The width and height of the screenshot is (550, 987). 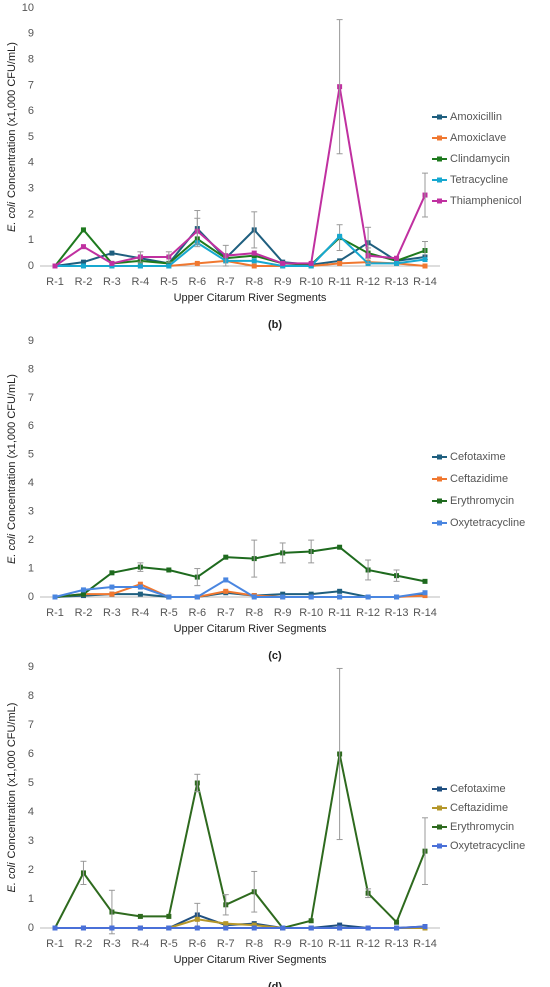 I want to click on y-tick-label: 3, so click(x=31, y=841).